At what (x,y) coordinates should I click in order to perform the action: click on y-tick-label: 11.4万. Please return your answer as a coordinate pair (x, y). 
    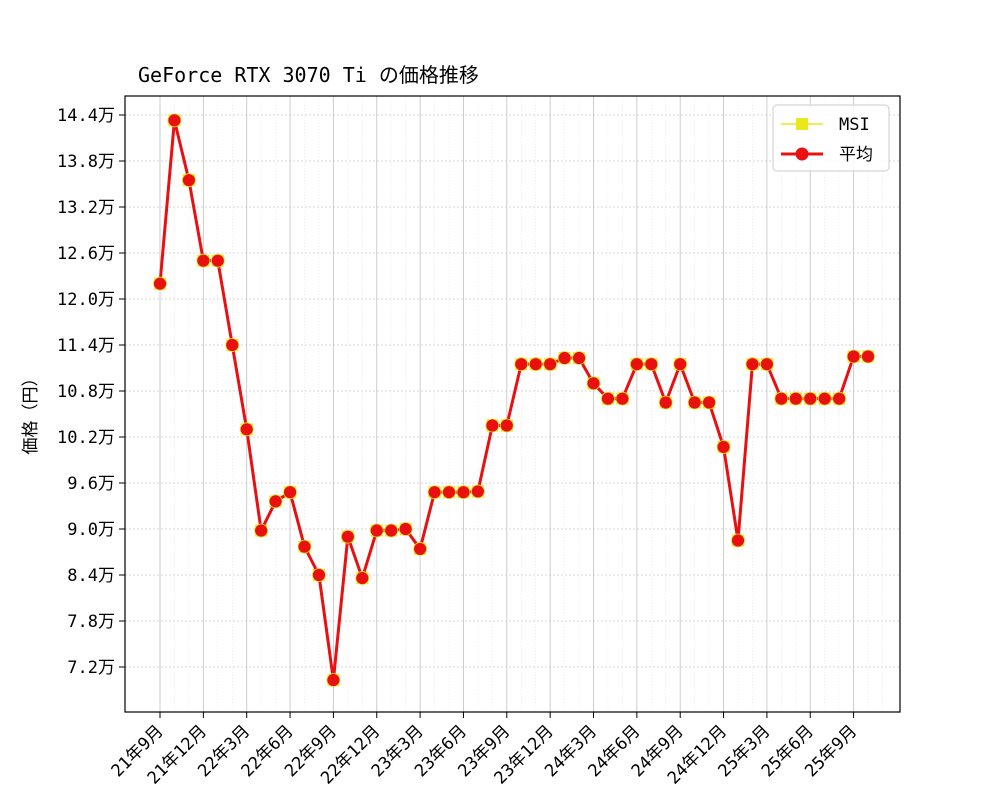
    Looking at the image, I should click on (86, 346).